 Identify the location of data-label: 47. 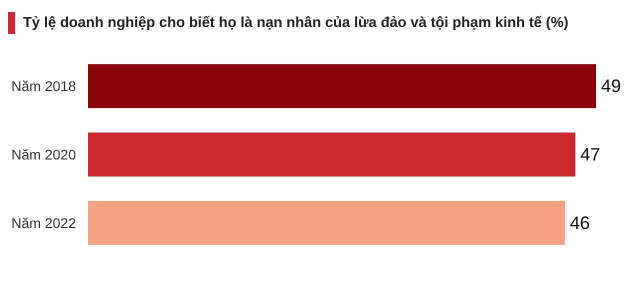
(590, 154).